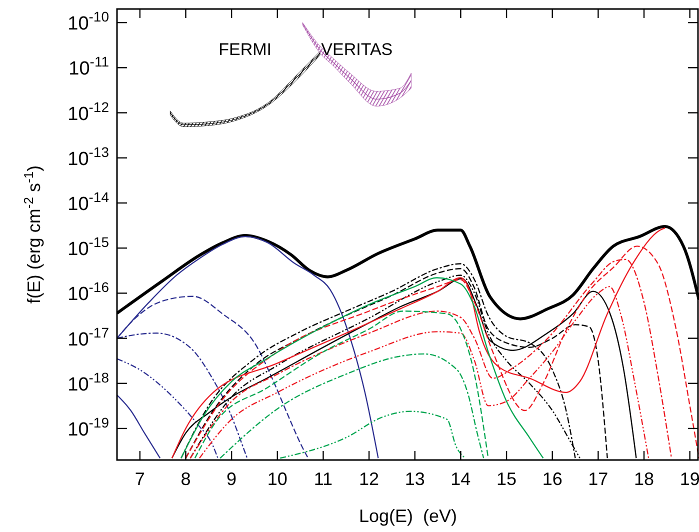 Image resolution: width=699 pixels, height=532 pixels. What do you see at coordinates (89, 337) in the screenshot?
I see `y-tick-label: 10$^{-17}$` at bounding box center [89, 337].